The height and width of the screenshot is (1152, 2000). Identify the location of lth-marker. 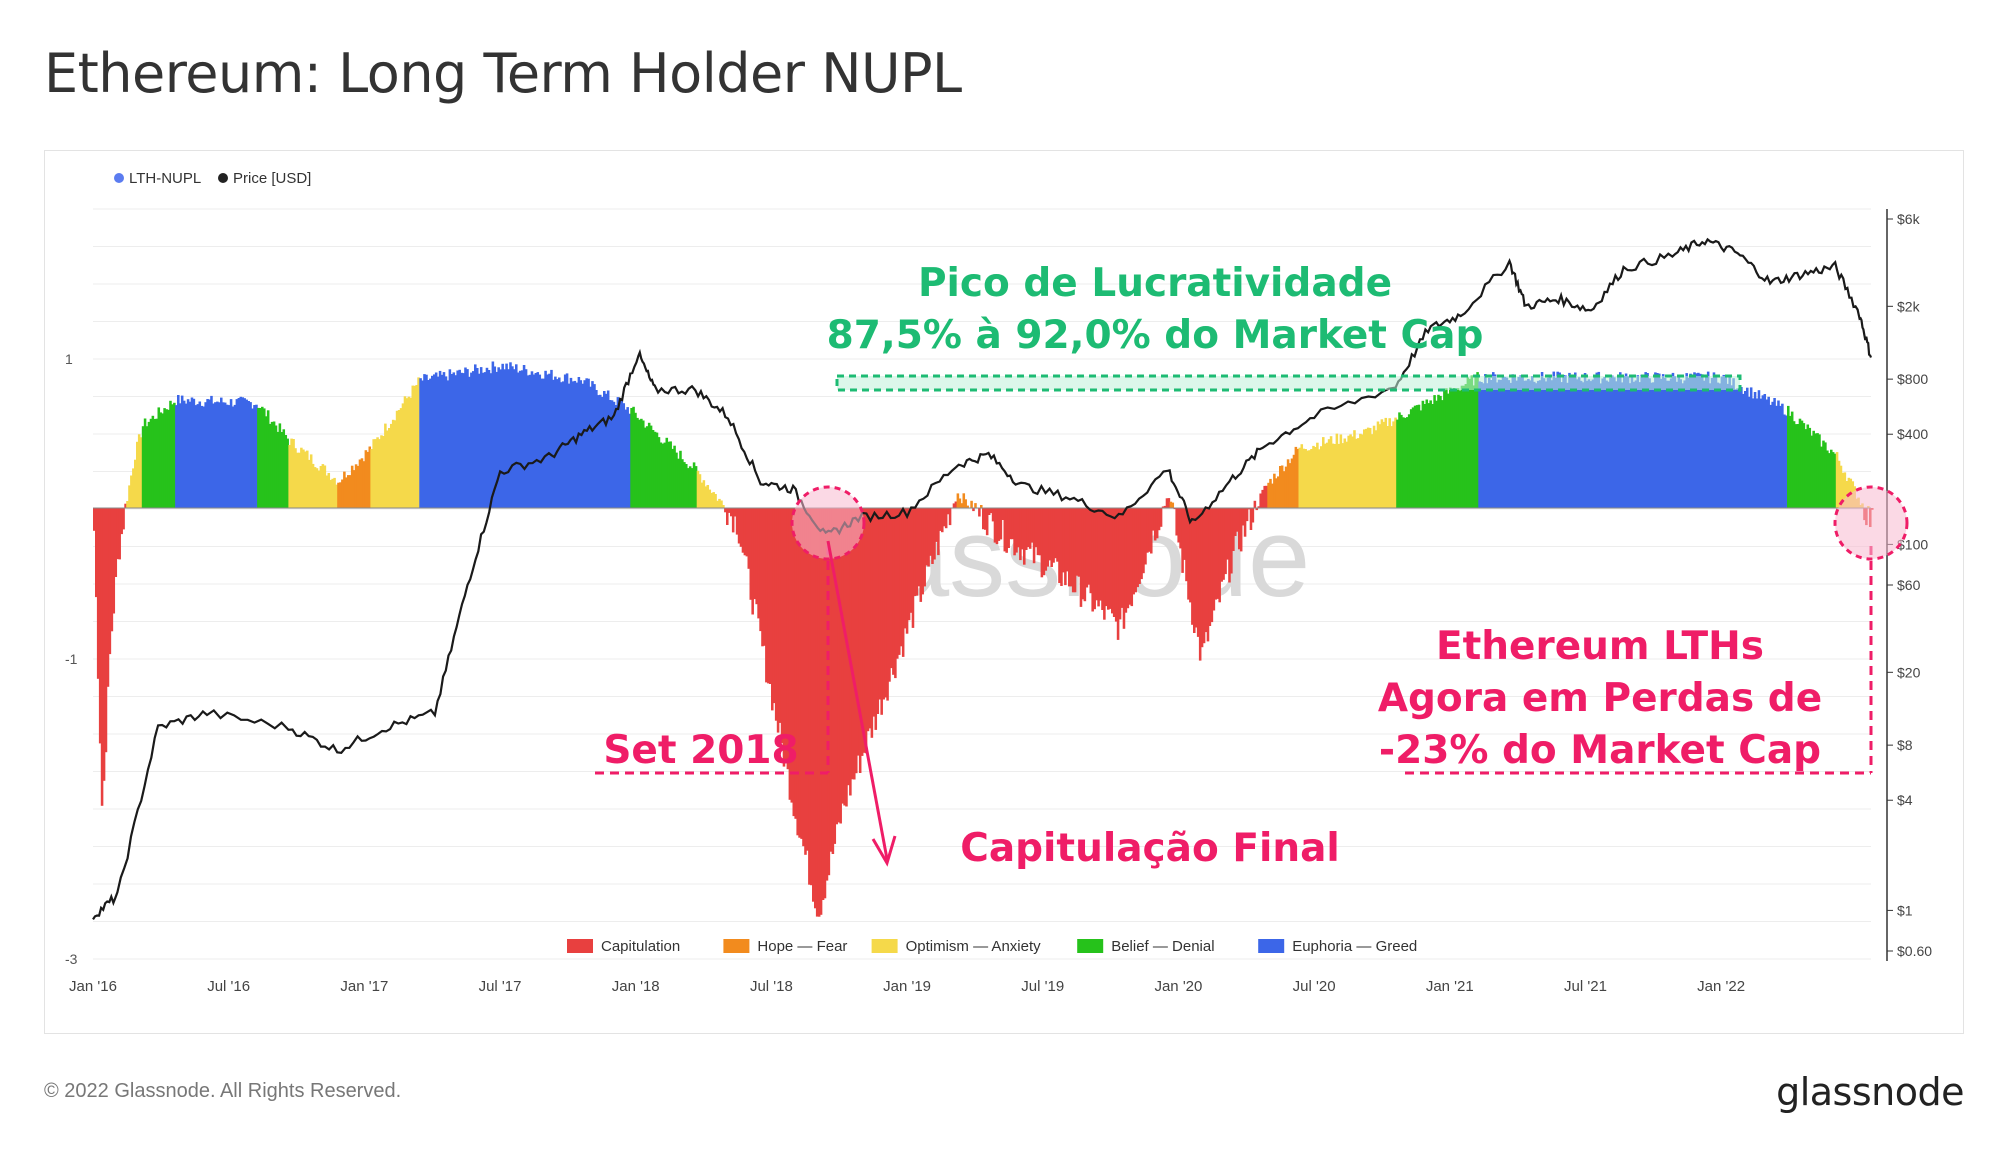
(1871, 523).